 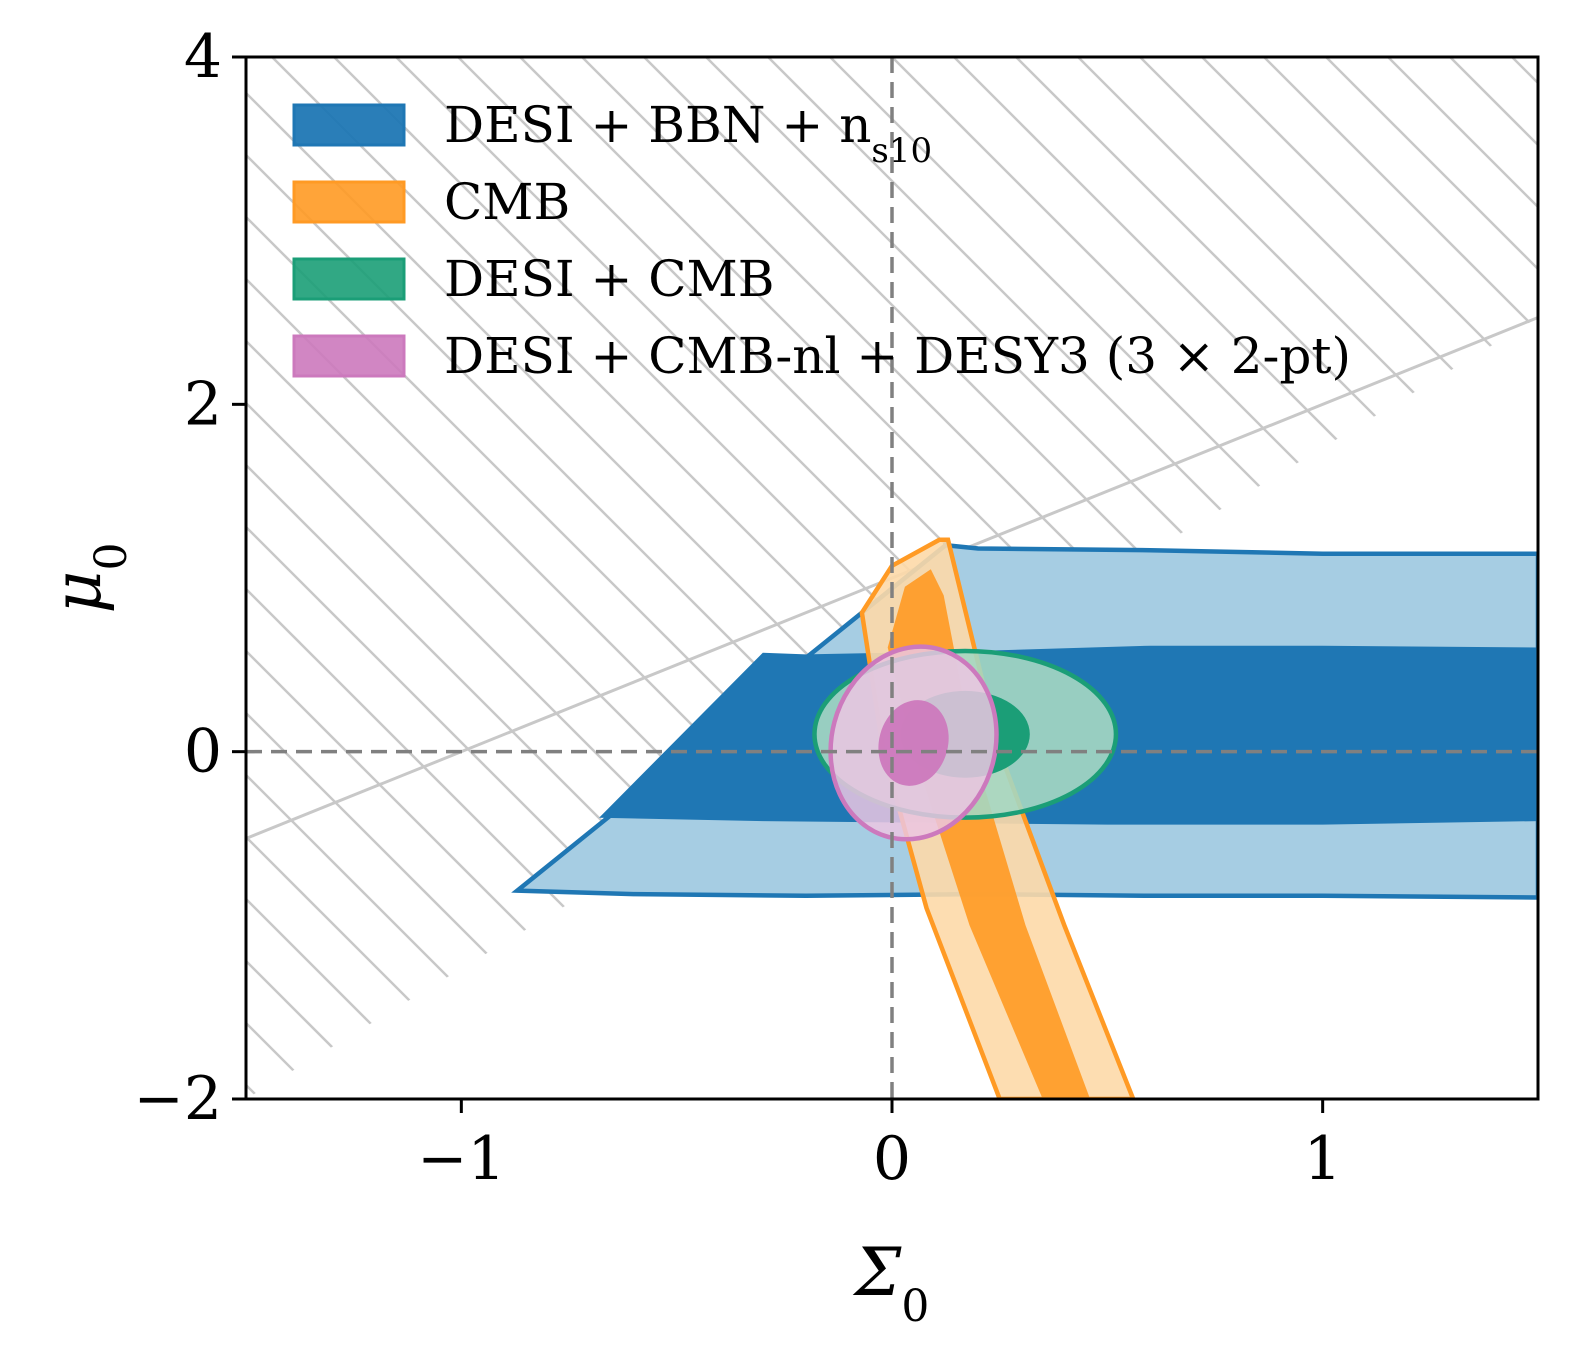 What do you see at coordinates (431, 202) in the screenshot?
I see `legend-entry: CMB` at bounding box center [431, 202].